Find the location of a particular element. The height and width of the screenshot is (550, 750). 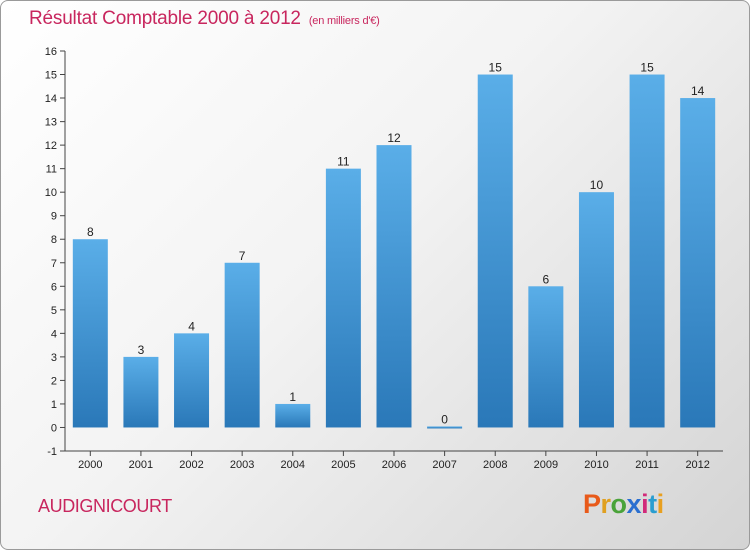

y-tick-label: 6 is located at coordinates (54, 287).